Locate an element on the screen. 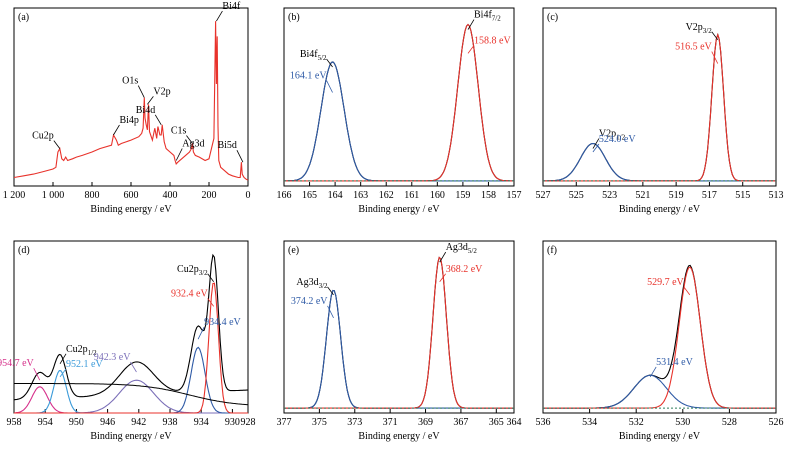 The width and height of the screenshot is (809, 461). annotation-label: V2p3/2 is located at coordinates (699, 28).